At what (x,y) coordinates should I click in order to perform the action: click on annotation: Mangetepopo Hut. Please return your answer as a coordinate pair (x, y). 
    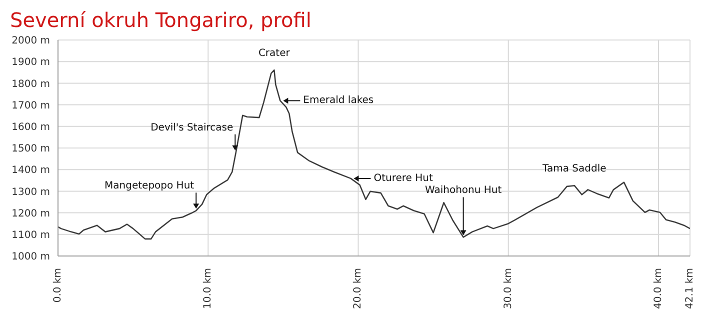
    Looking at the image, I should click on (149, 186).